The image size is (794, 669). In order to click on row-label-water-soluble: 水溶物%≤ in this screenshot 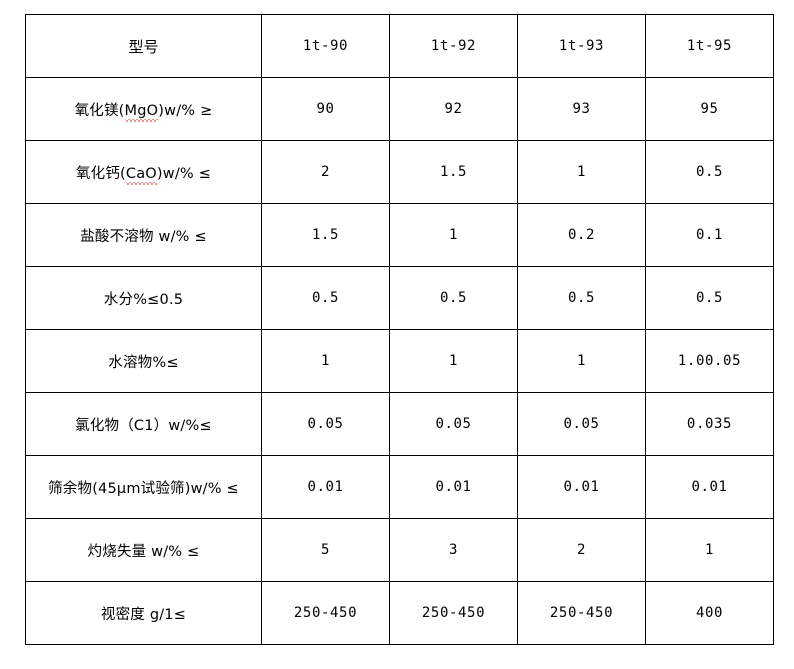, I will do `click(143, 361)`.